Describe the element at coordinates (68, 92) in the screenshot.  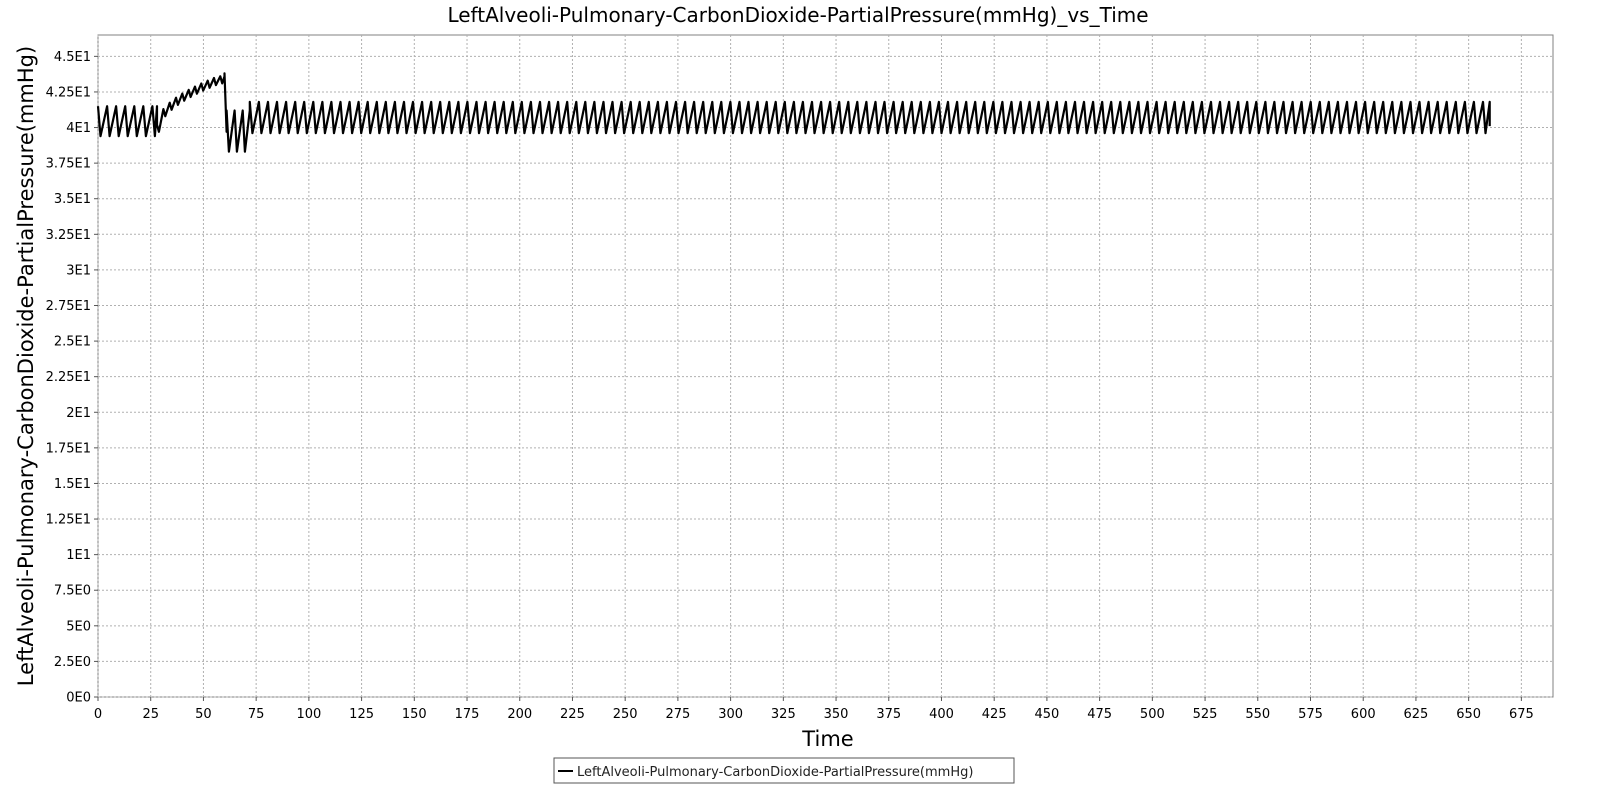
I see `y-tick-label: 4.25E1` at that location.